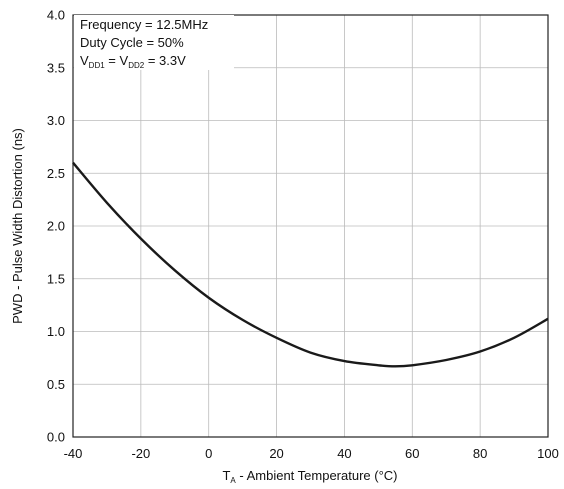 This screenshot has width=564, height=489. Describe the element at coordinates (73, 453) in the screenshot. I see `x-tick-label: -40` at that location.